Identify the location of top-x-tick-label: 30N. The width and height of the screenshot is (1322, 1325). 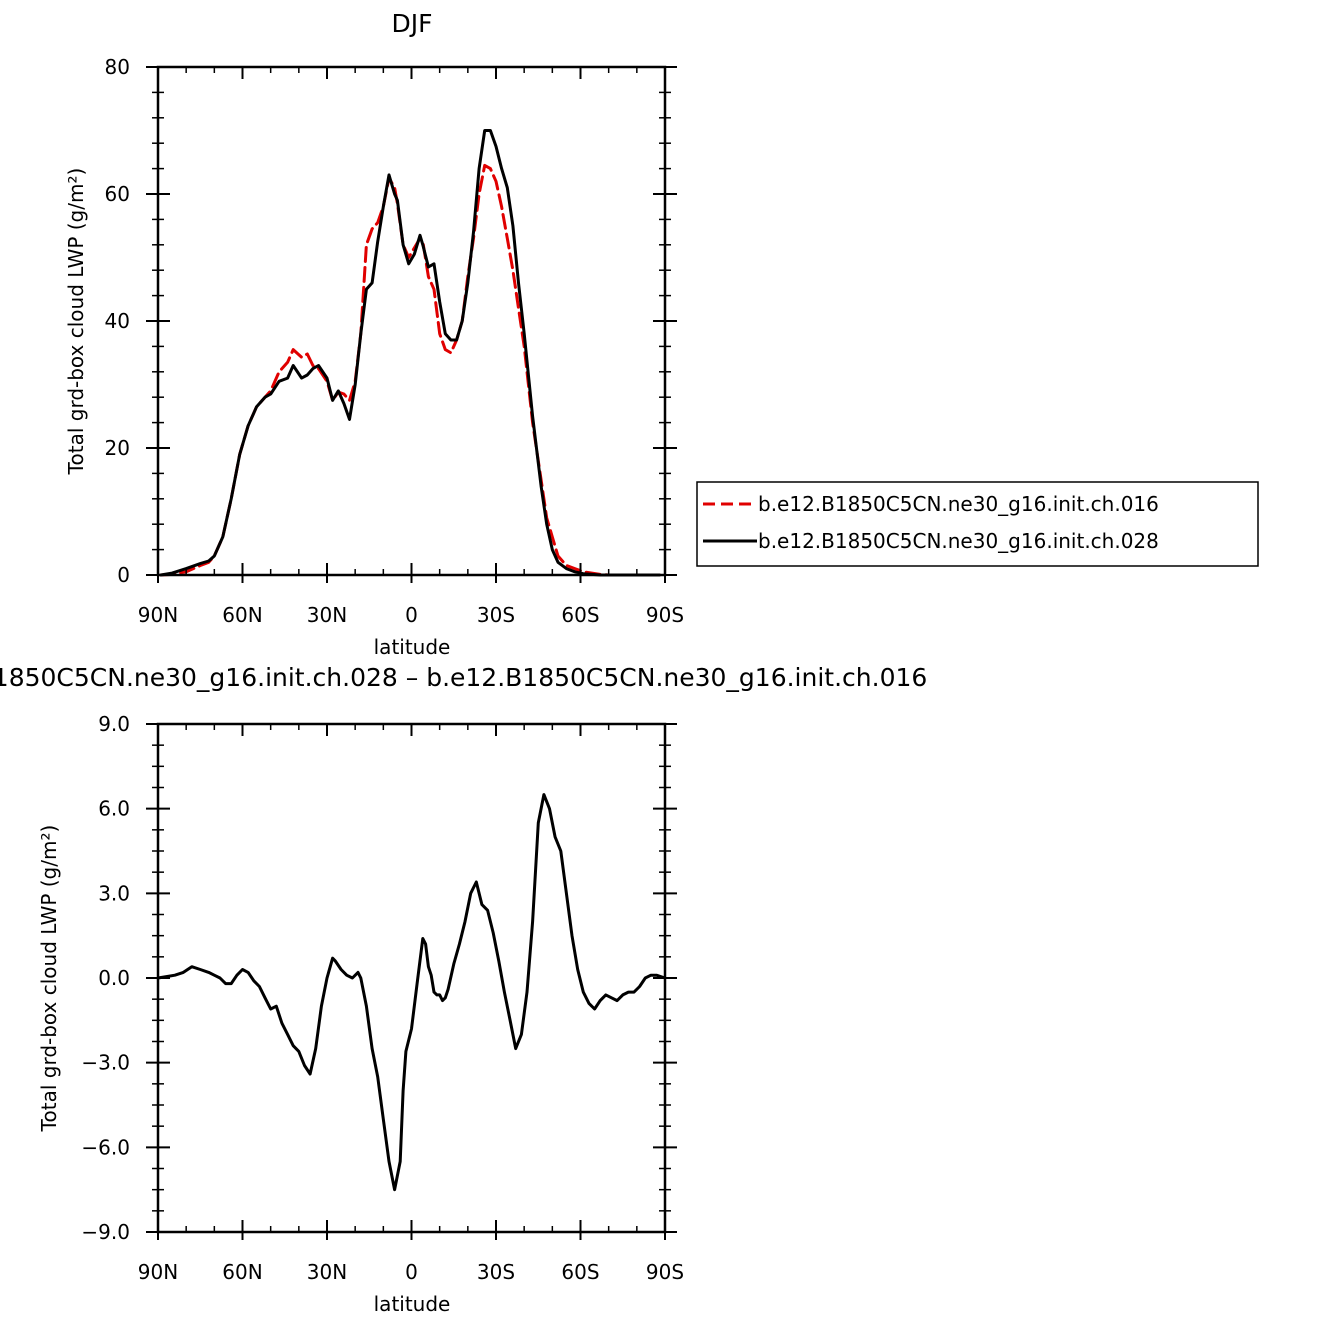
(327, 615).